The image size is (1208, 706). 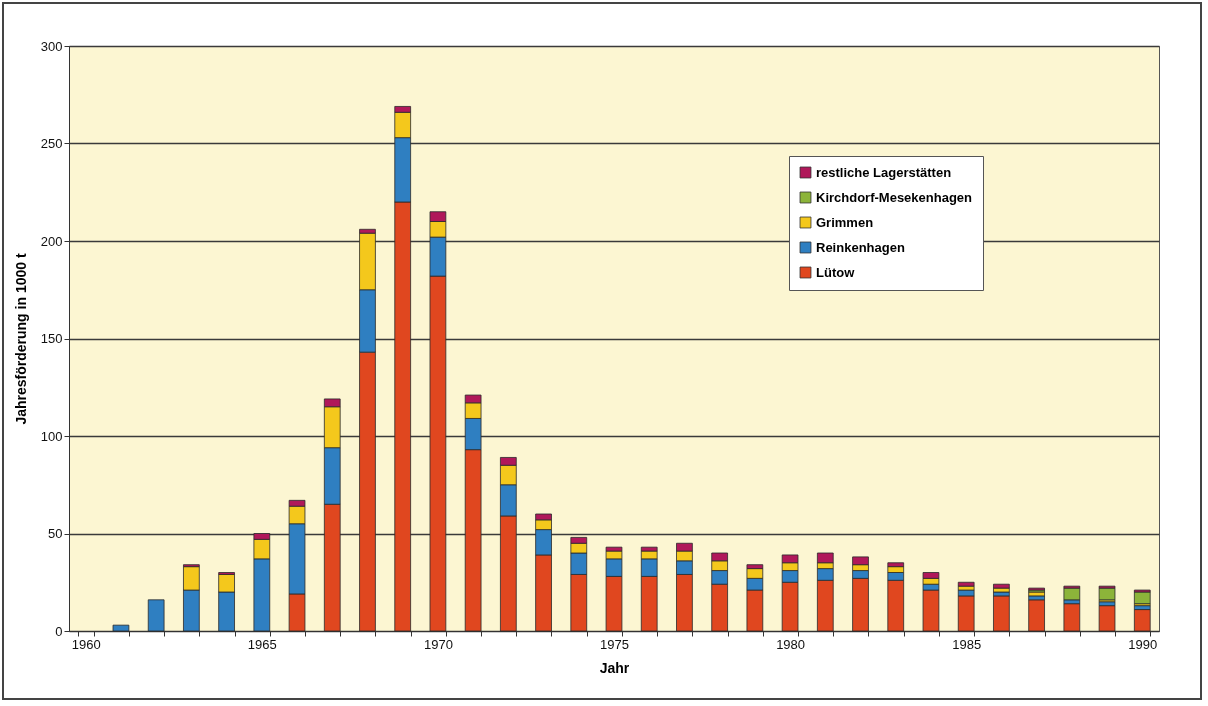 What do you see at coordinates (59, 631) in the screenshot?
I see `y-tick-label: 0` at bounding box center [59, 631].